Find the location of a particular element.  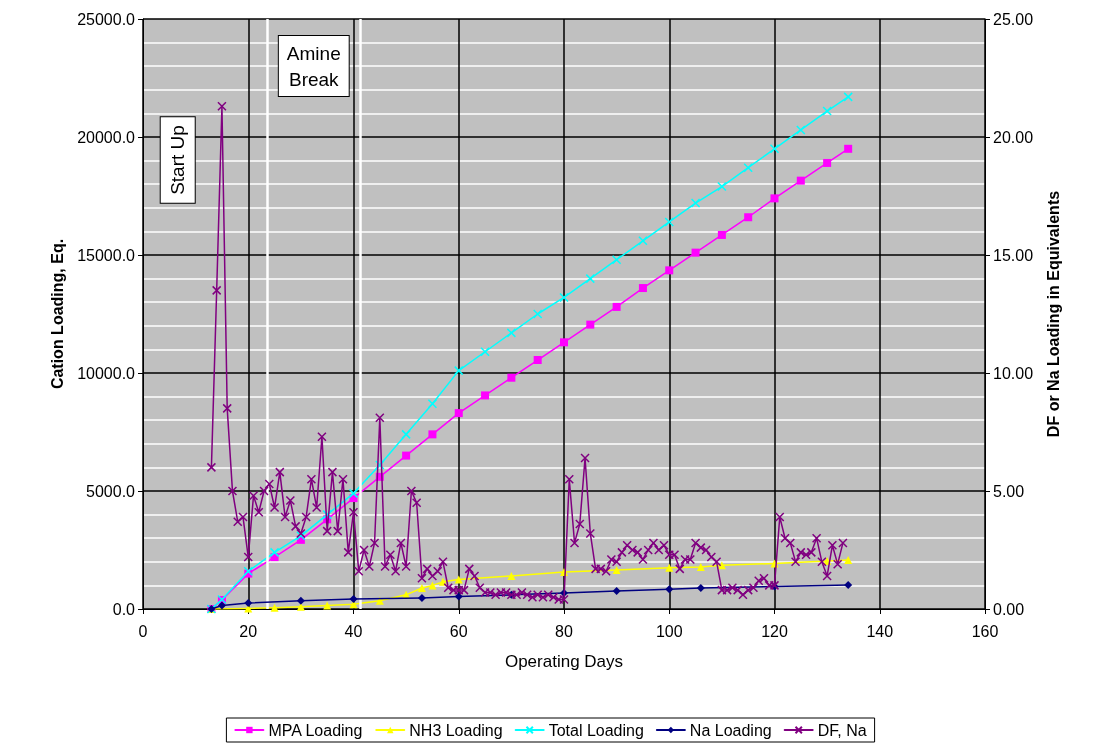

x-tick-label: 0 is located at coordinates (143, 631).